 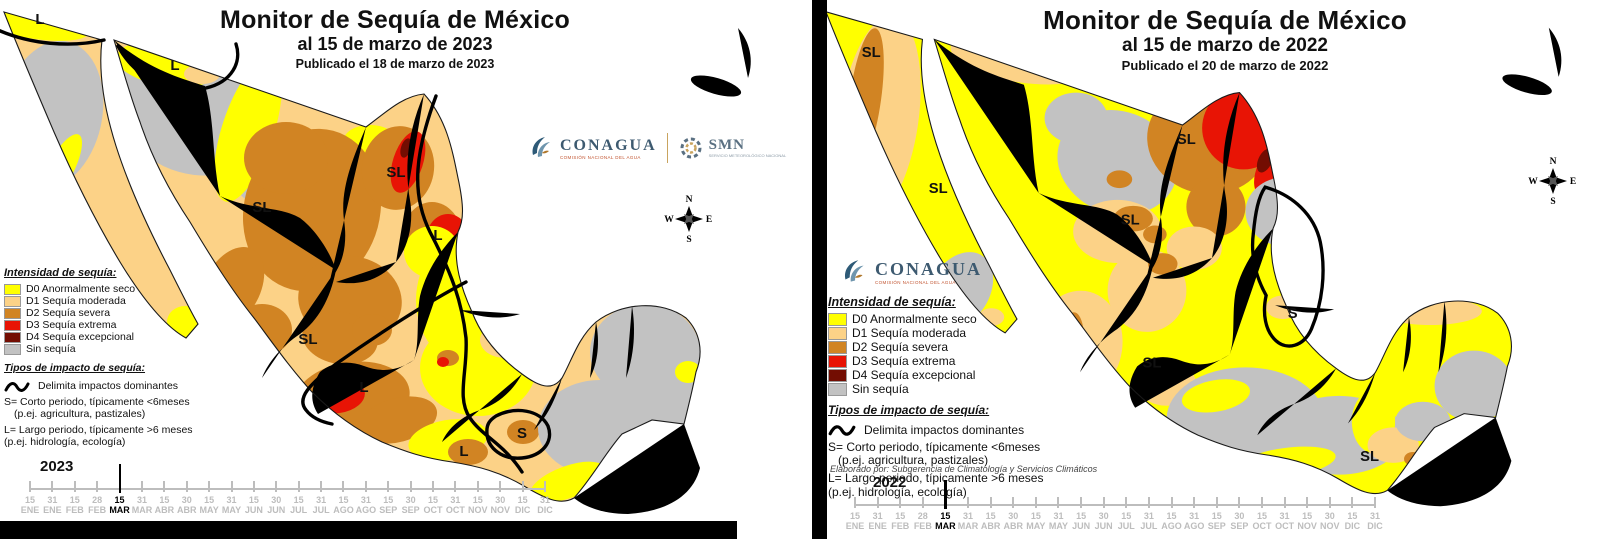 I want to click on map-published: Publicado el 20 de marzo de 2022, so click(x=1225, y=66).